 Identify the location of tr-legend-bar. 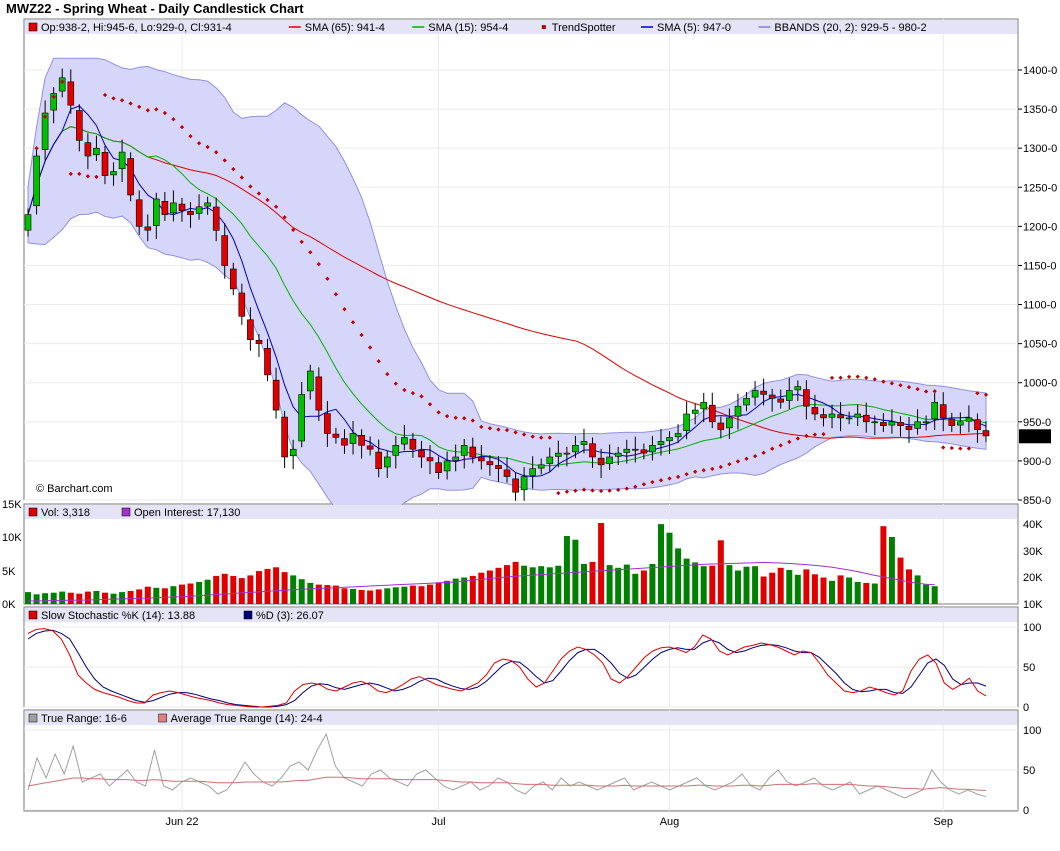
(521, 718).